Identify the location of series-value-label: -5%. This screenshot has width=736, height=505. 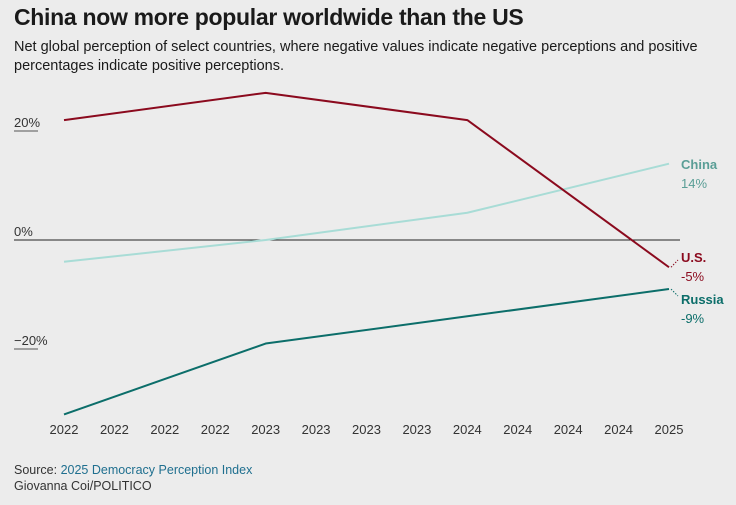
(693, 276).